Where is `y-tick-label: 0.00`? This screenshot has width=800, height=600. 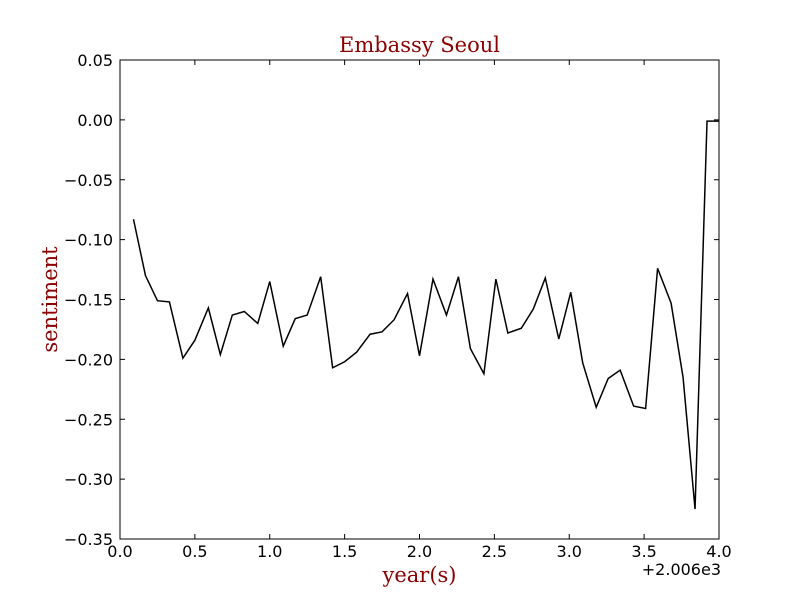
y-tick-label: 0.00 is located at coordinates (95, 120).